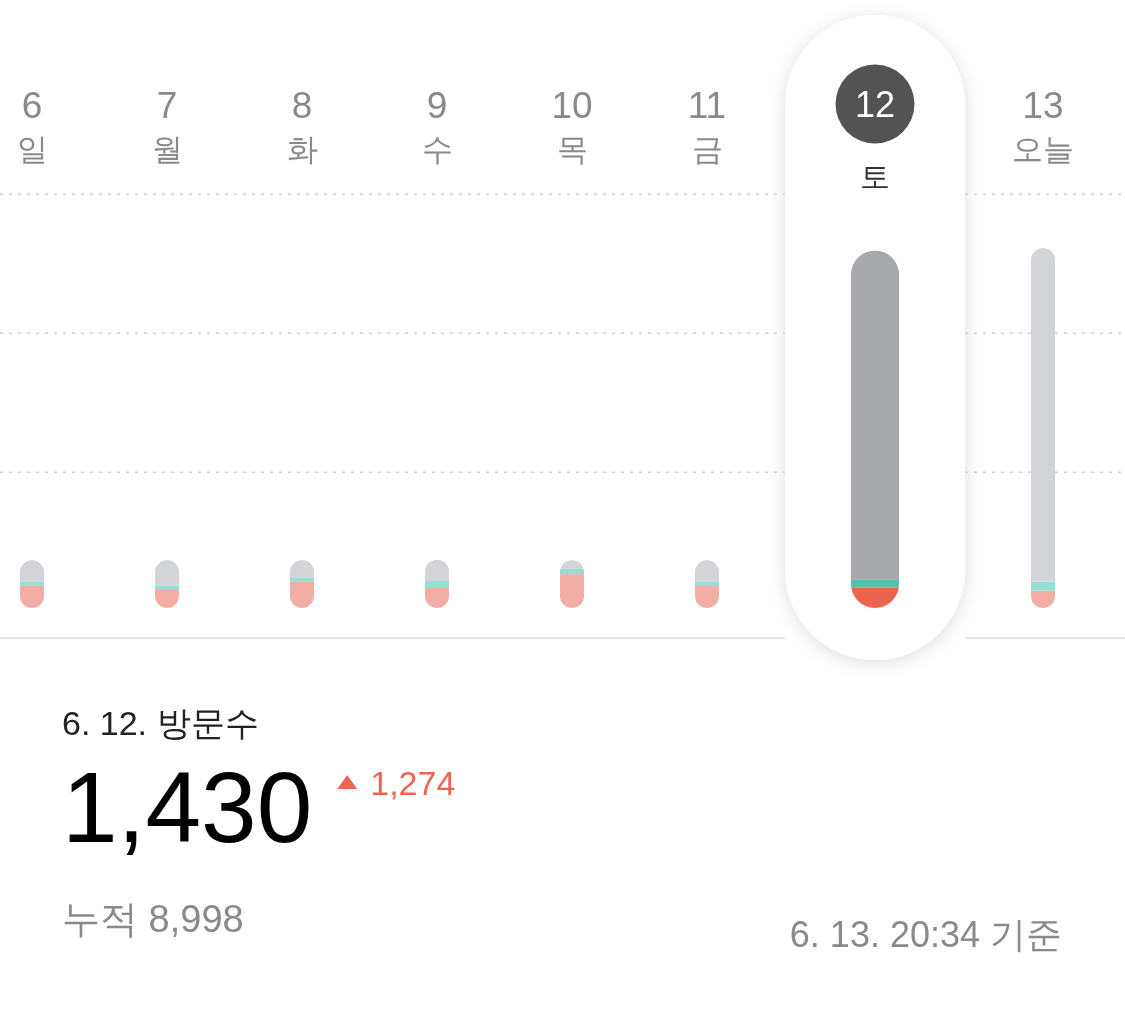  I want to click on x-tick-label: 11 금, so click(707, 126).